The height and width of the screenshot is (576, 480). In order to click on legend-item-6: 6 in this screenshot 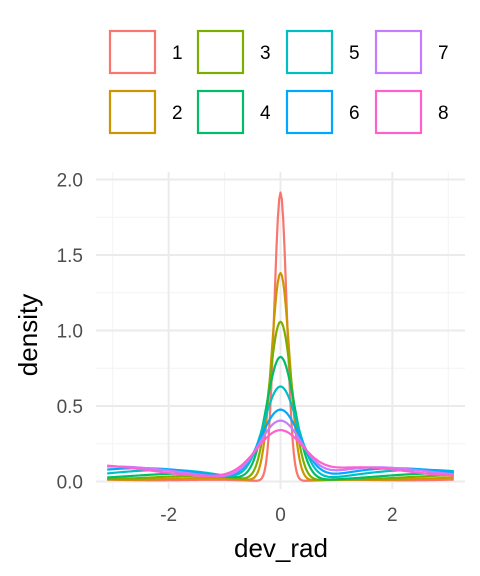, I will do `click(322, 112)`.